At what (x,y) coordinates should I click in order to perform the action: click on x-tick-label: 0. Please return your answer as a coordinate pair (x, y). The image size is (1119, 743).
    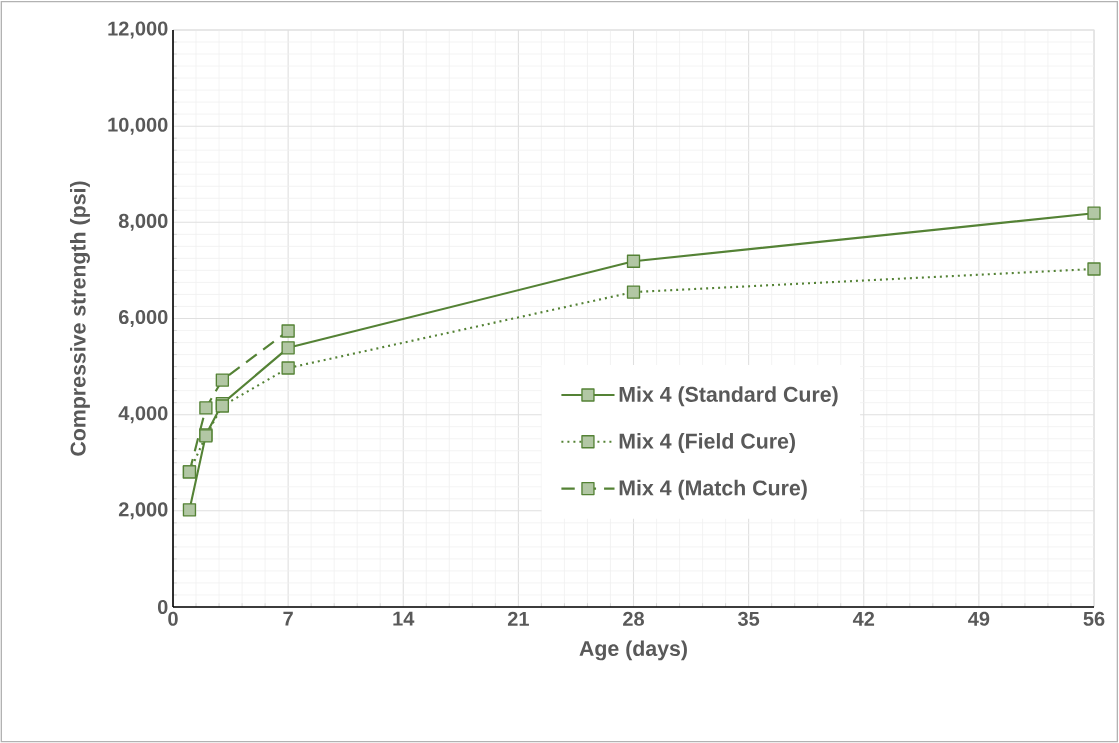
    Looking at the image, I should click on (173, 618).